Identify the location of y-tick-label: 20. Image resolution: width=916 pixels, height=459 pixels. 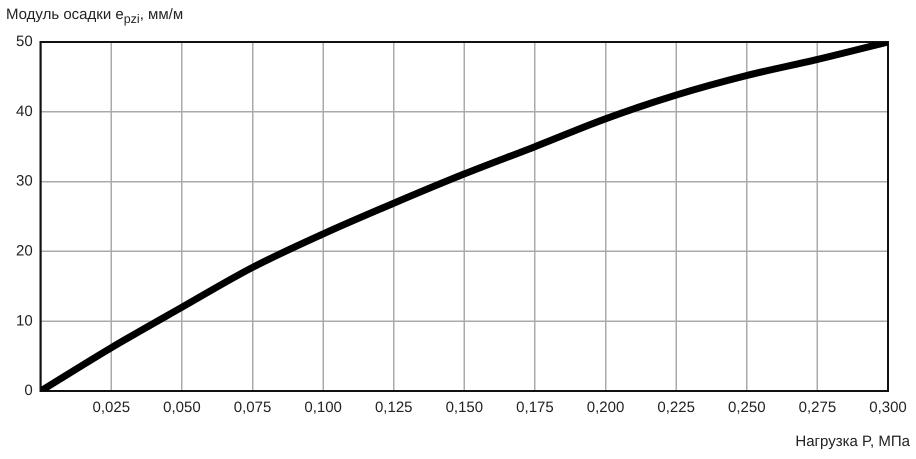
(24, 251).